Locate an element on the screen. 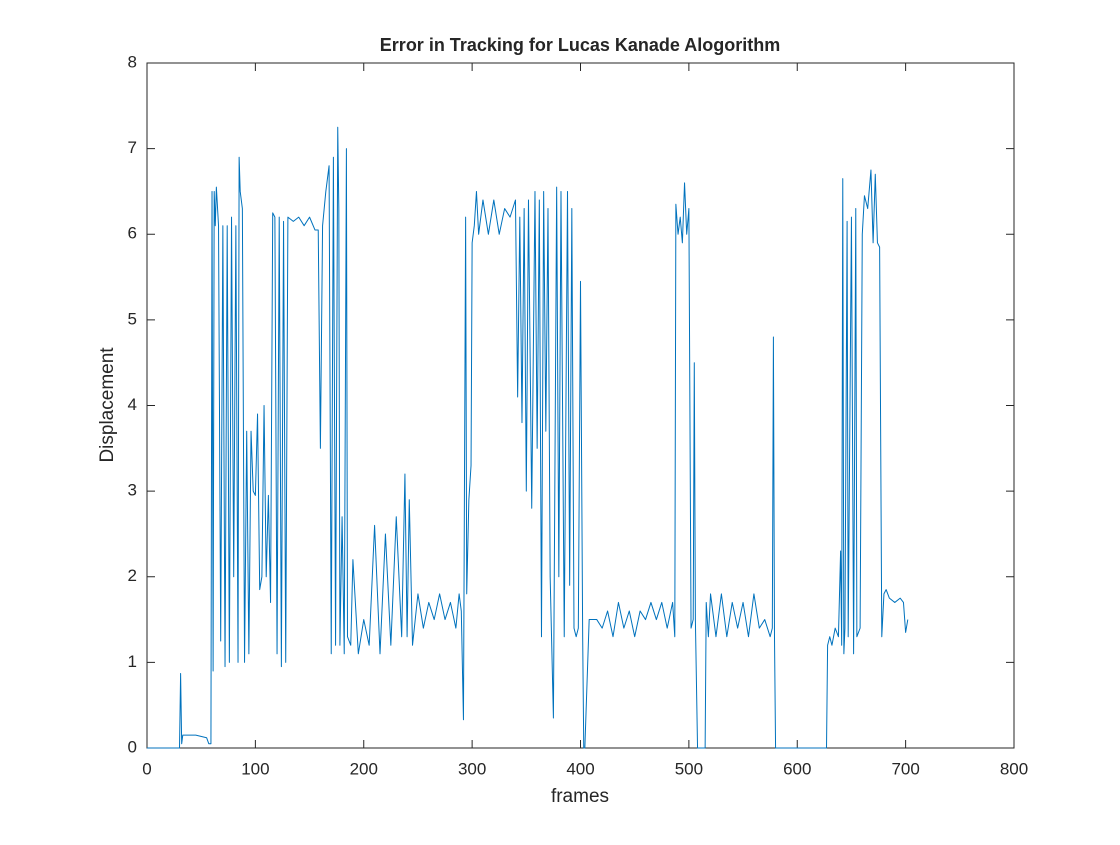 The height and width of the screenshot is (845, 1120). y-tick-label: 8 is located at coordinates (132, 61).